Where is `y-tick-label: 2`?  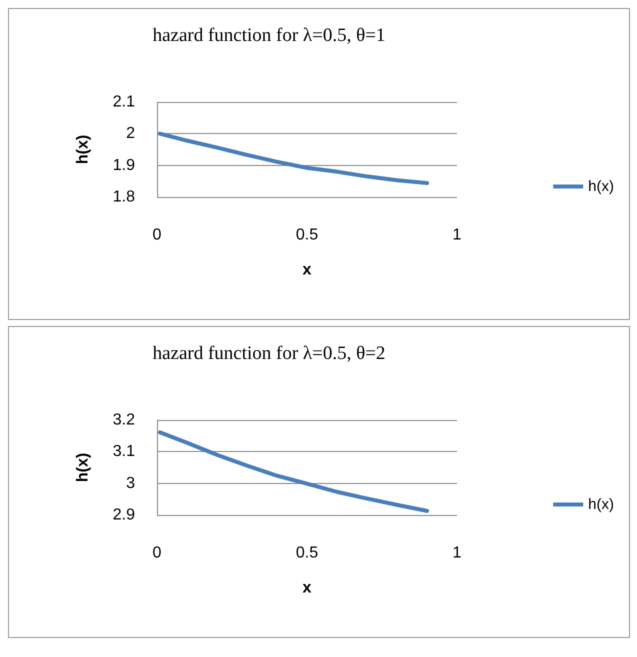 y-tick-label: 2 is located at coordinates (131, 133).